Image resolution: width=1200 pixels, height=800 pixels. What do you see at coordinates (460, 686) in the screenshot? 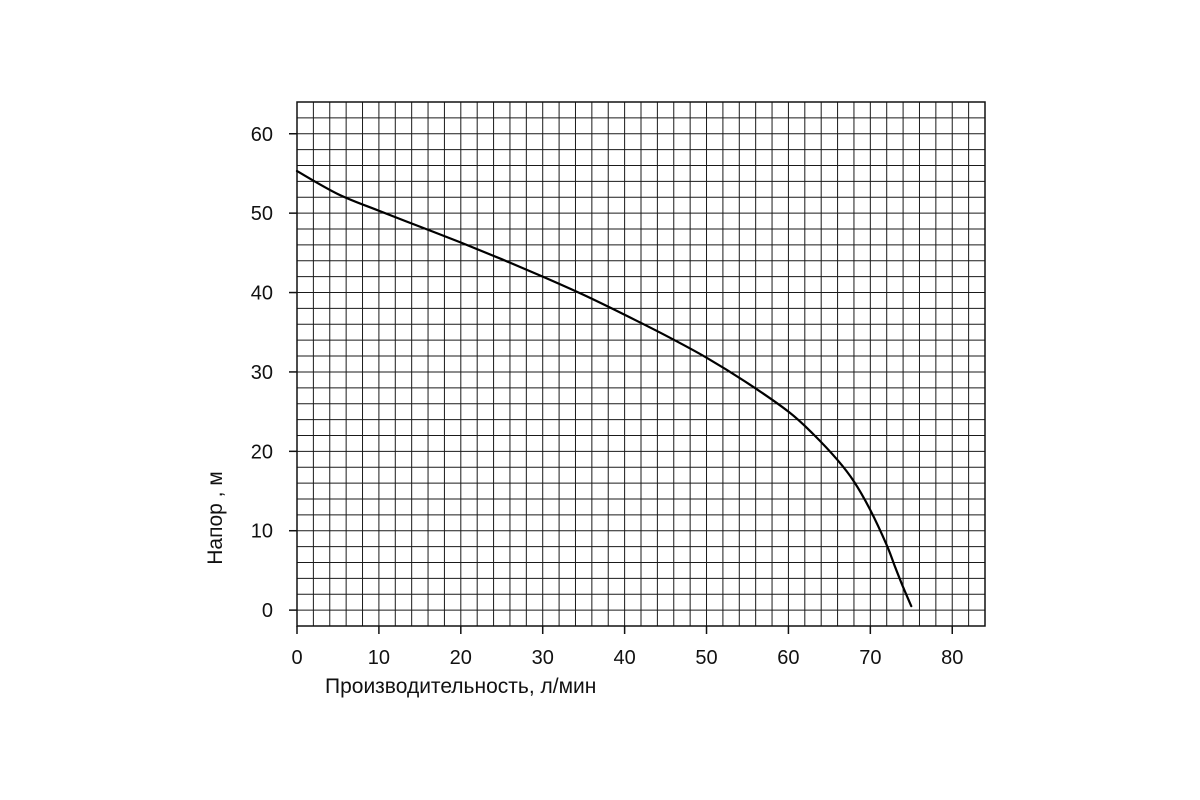
I see `x-axis-title: Производительность, л/мин` at bounding box center [460, 686].